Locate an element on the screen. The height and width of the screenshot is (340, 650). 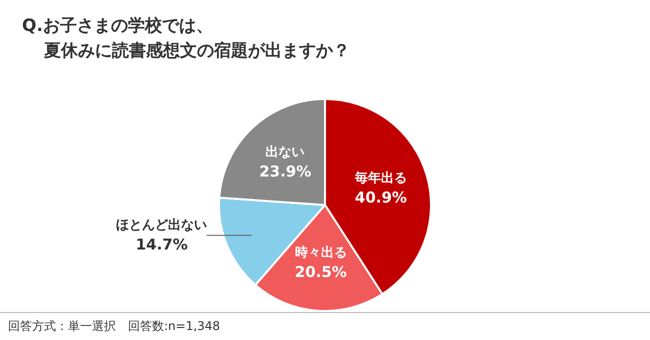
data-label: 14.7% is located at coordinates (162, 244).